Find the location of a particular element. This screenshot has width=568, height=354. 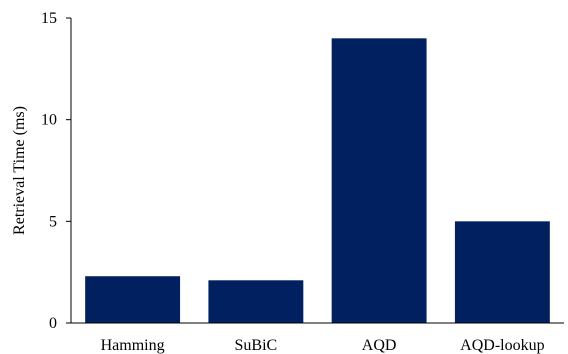

bar-subic is located at coordinates (256, 301).